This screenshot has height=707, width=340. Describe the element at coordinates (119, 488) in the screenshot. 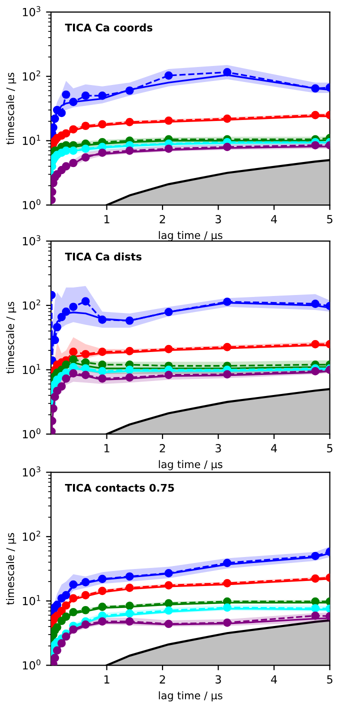

I see `text: TICA contacts 0.75` at that location.